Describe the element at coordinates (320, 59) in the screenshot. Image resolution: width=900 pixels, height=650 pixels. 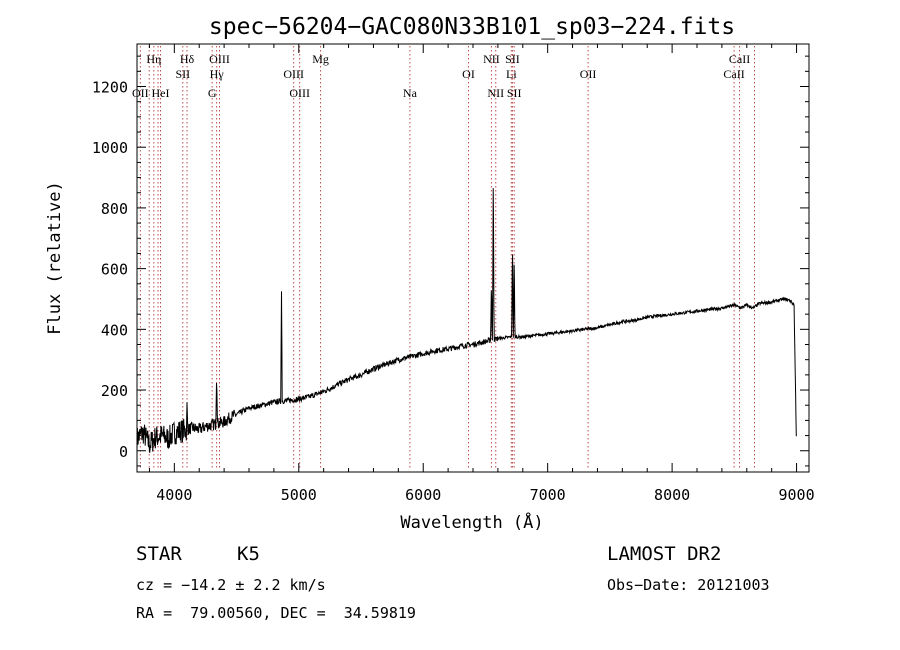
I see `line-marker-label: Mg` at that location.